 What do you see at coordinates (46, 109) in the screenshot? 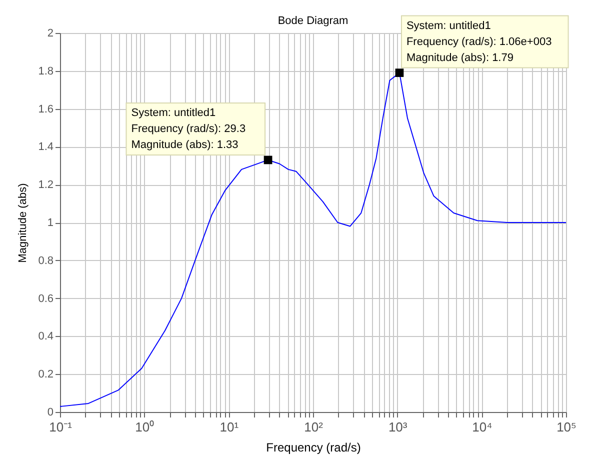
I see `y-tick-label: 1.6` at bounding box center [46, 109].